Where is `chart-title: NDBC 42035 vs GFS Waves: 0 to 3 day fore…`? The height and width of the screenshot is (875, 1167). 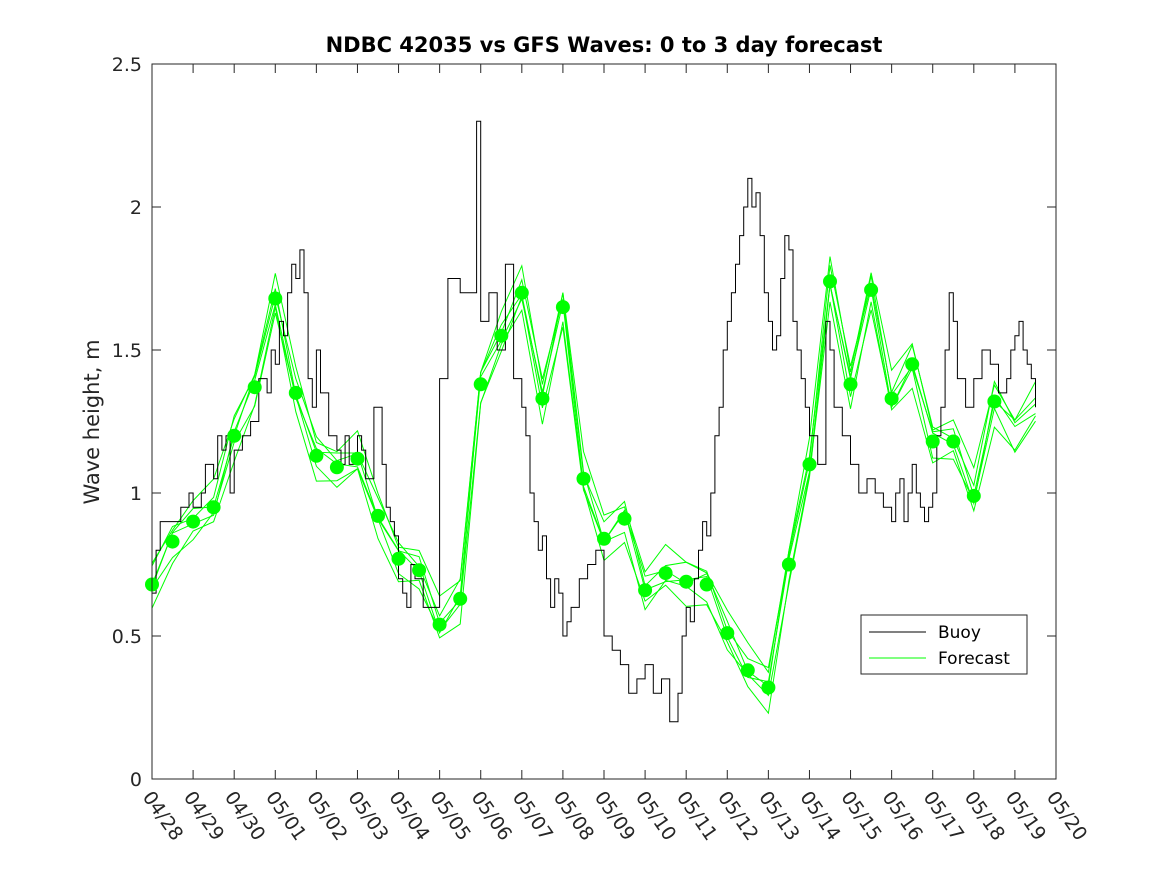
chart-title: NDBC 42035 vs GFS Waves: 0 to 3 day fore… is located at coordinates (604, 45).